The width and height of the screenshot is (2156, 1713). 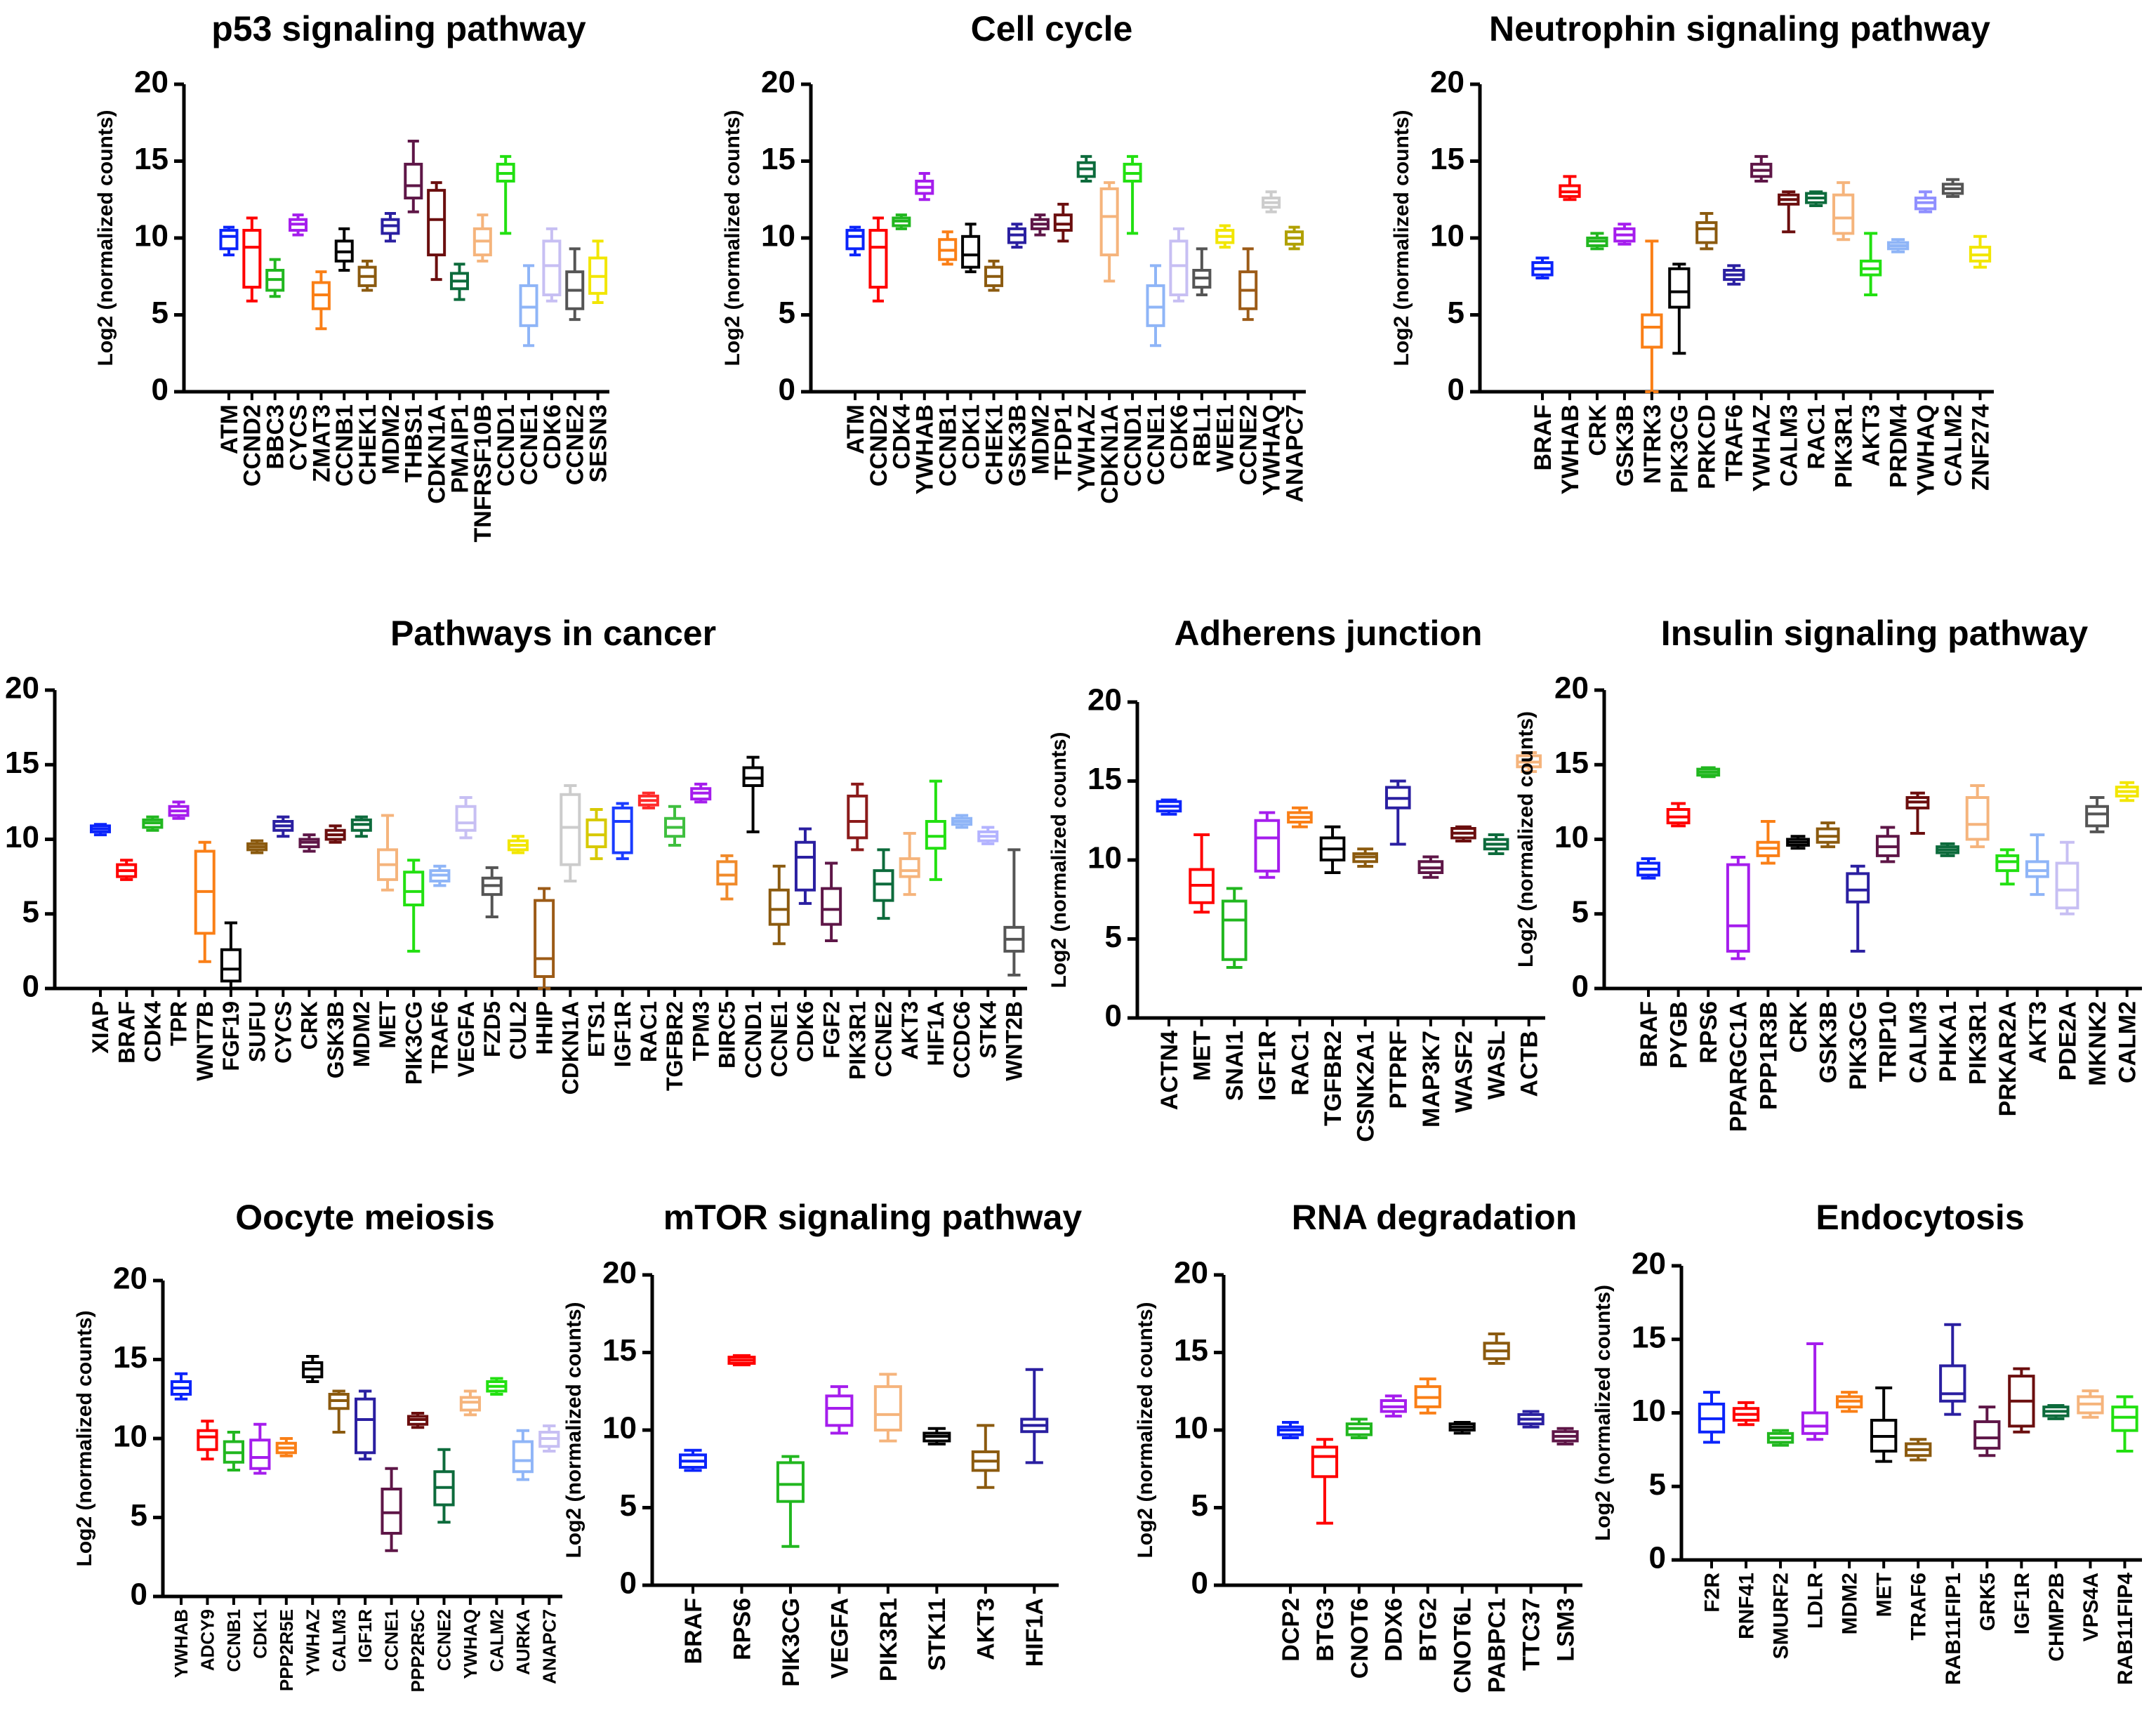 What do you see at coordinates (257, 1031) in the screenshot?
I see `x-tick-label-sufu: SUFU` at bounding box center [257, 1031].